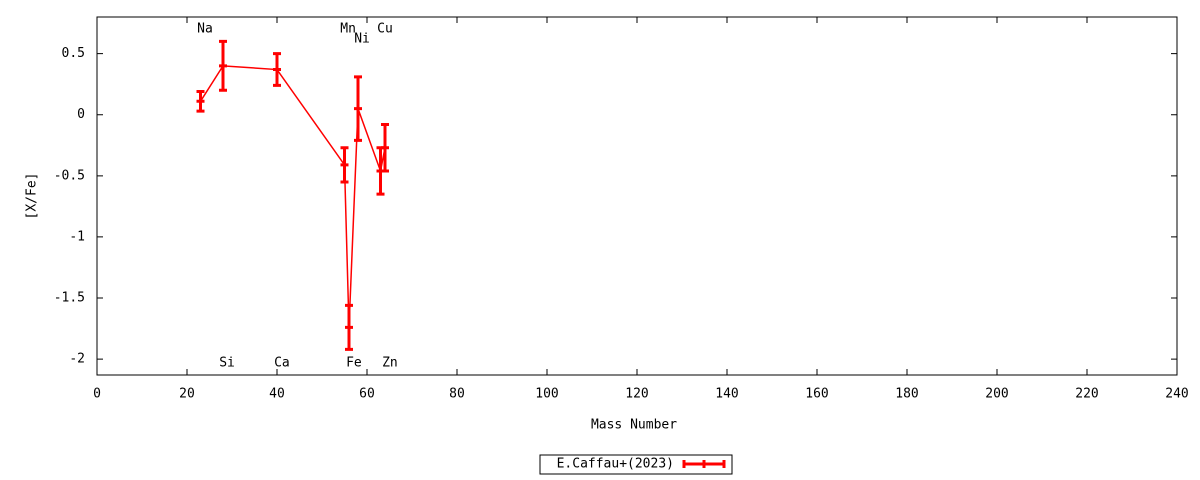 This screenshot has height=480, width=1200. What do you see at coordinates (77, 236) in the screenshot?
I see `y-tick-label: -1` at bounding box center [77, 236].